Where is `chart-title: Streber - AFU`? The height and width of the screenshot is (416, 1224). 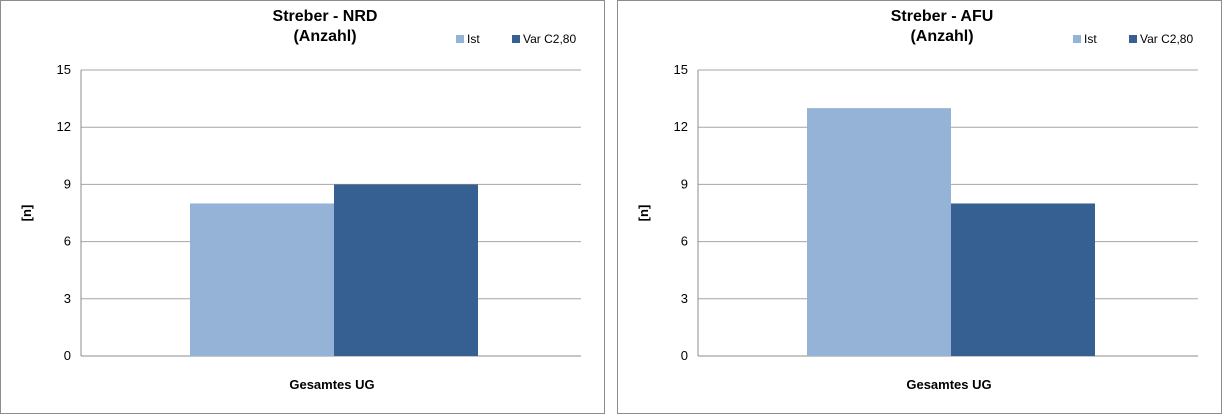 chart-title: Streber - AFU is located at coordinates (942, 16).